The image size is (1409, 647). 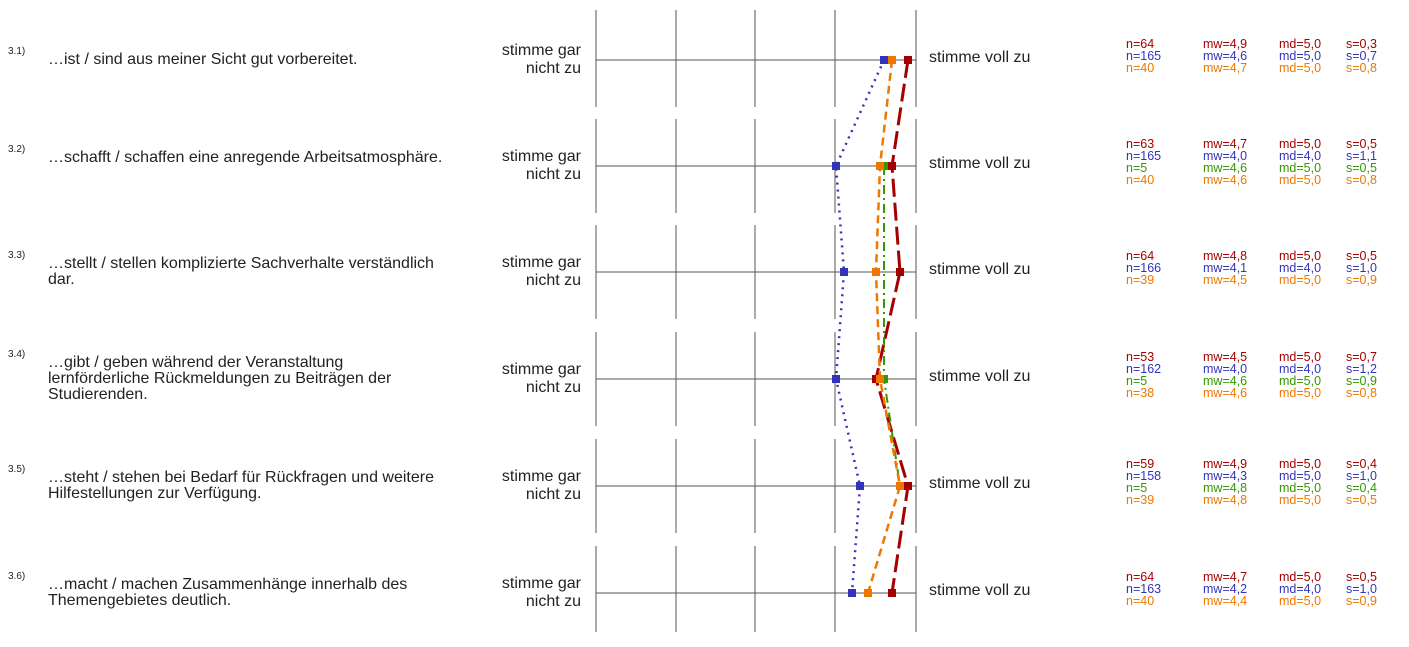 I want to click on stat-mw: mw=4,5, so click(x=1225, y=357).